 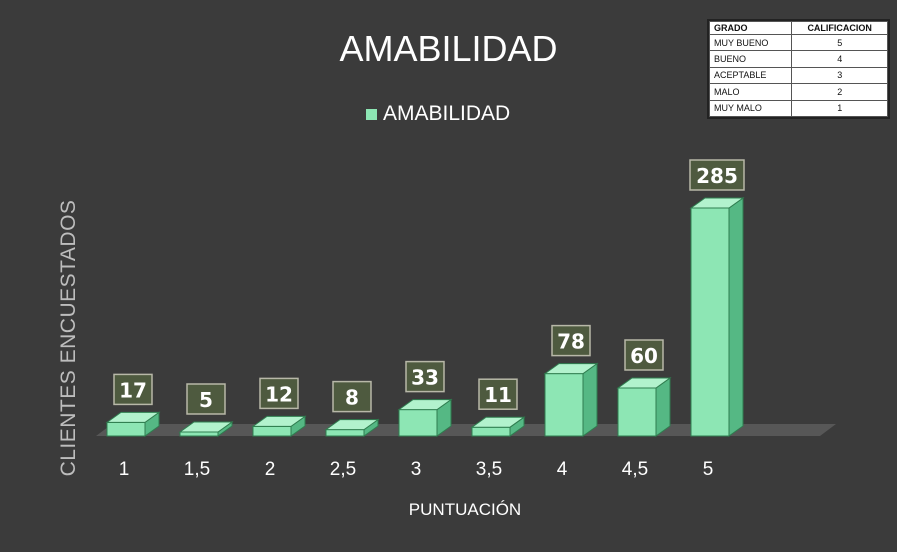 I want to click on data-label: 5, so click(x=206, y=400).